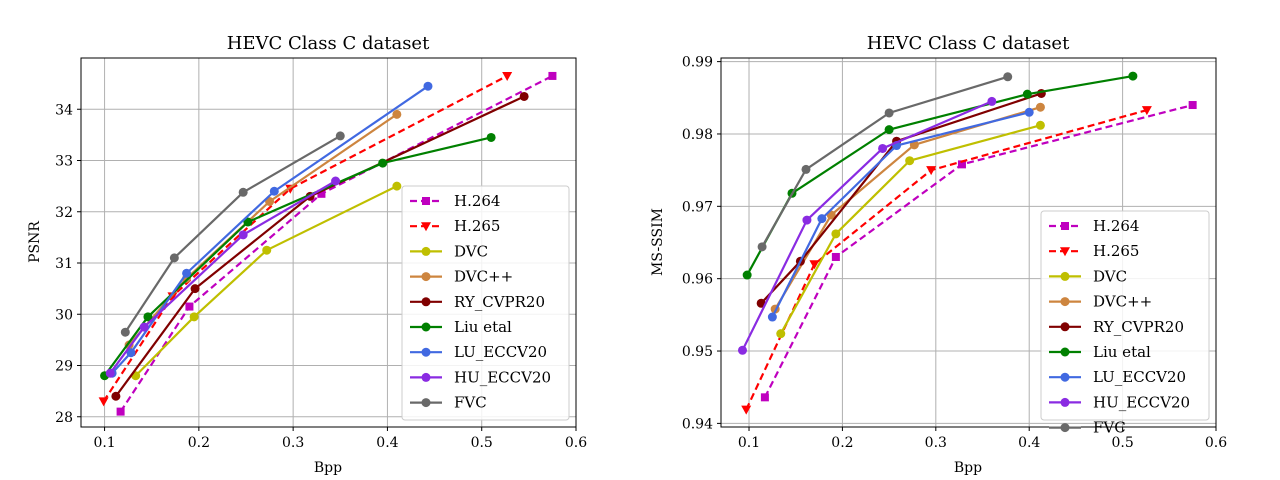  What do you see at coordinates (697, 63) in the screenshot?
I see `y-tick-label: 0.99` at bounding box center [697, 63].